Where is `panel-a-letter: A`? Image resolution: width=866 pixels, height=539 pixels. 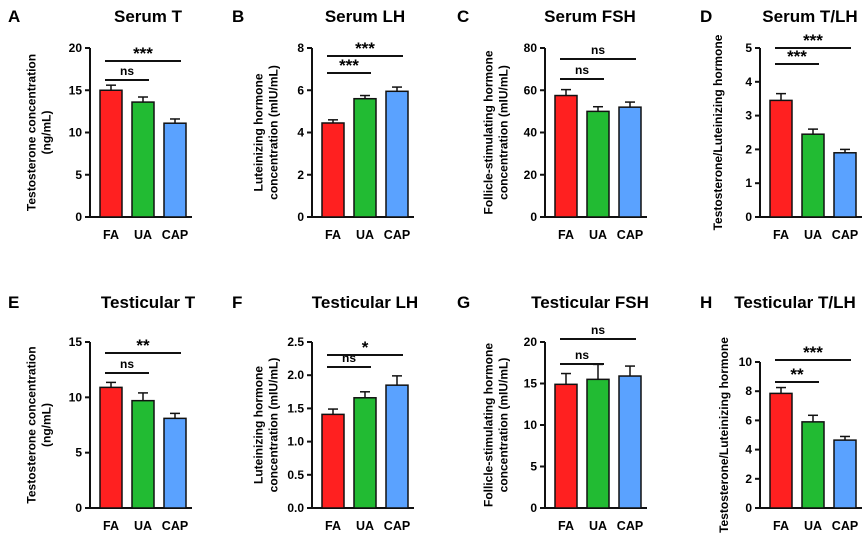 panel-a-letter: A is located at coordinates (14, 16).